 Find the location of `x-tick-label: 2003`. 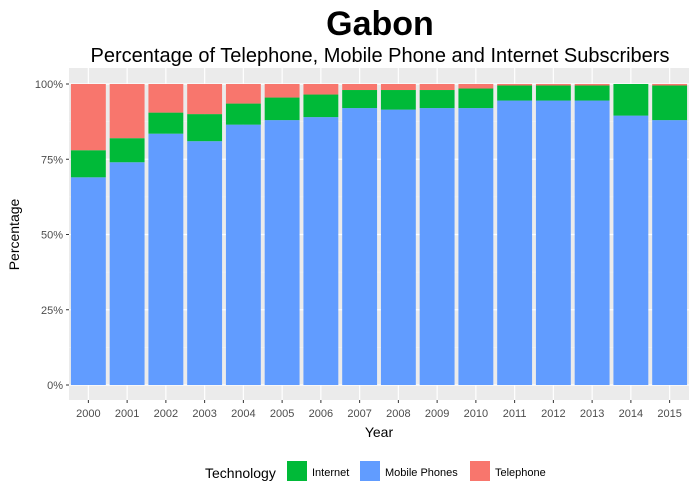

x-tick-label: 2003 is located at coordinates (204, 414).